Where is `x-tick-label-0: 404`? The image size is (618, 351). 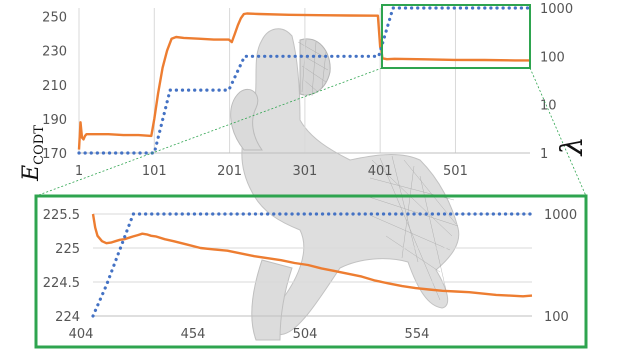
x-tick-label-0: 404 is located at coordinates (81, 334).